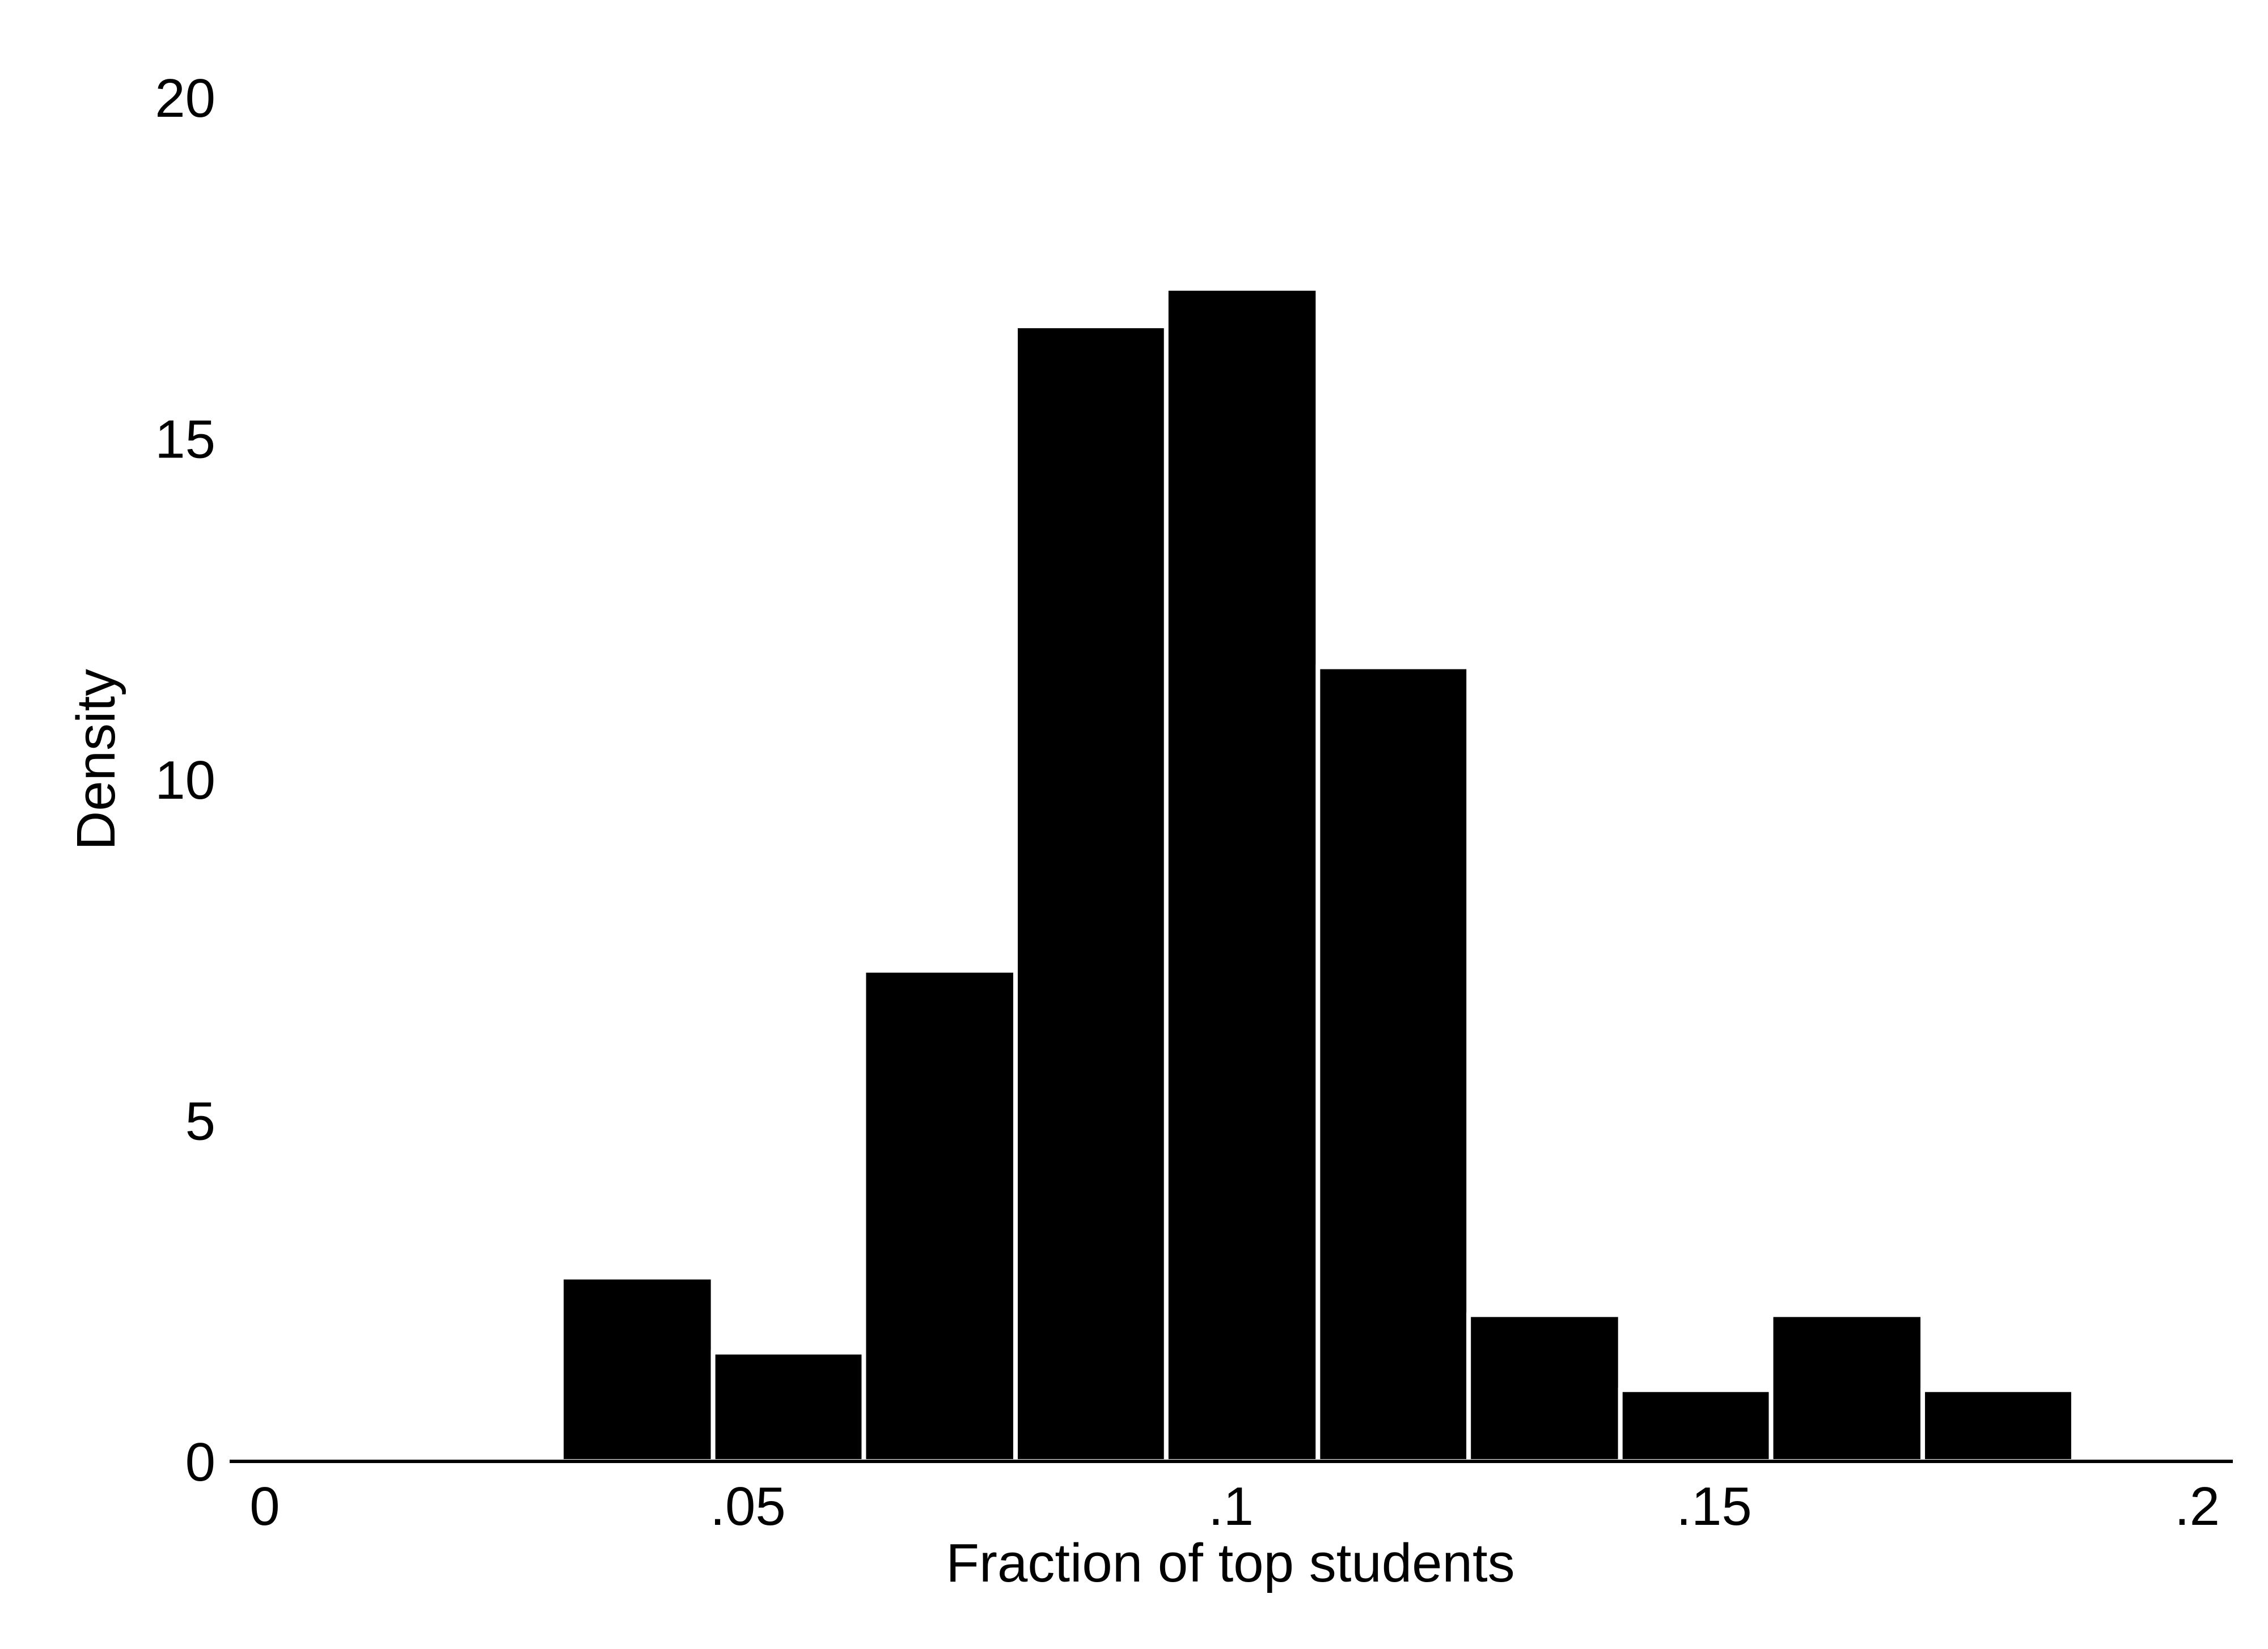 This screenshot has width=2268, height=1649. I want to click on x-tick-label-.15: .15, so click(1713, 1506).